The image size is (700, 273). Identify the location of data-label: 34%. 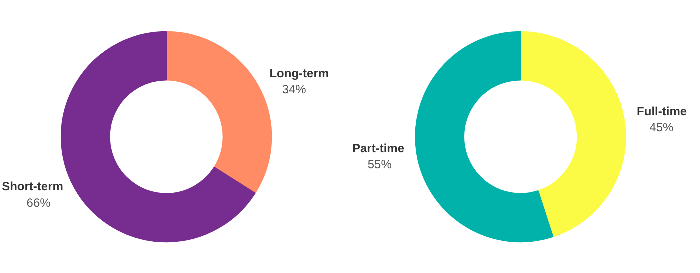
(294, 89).